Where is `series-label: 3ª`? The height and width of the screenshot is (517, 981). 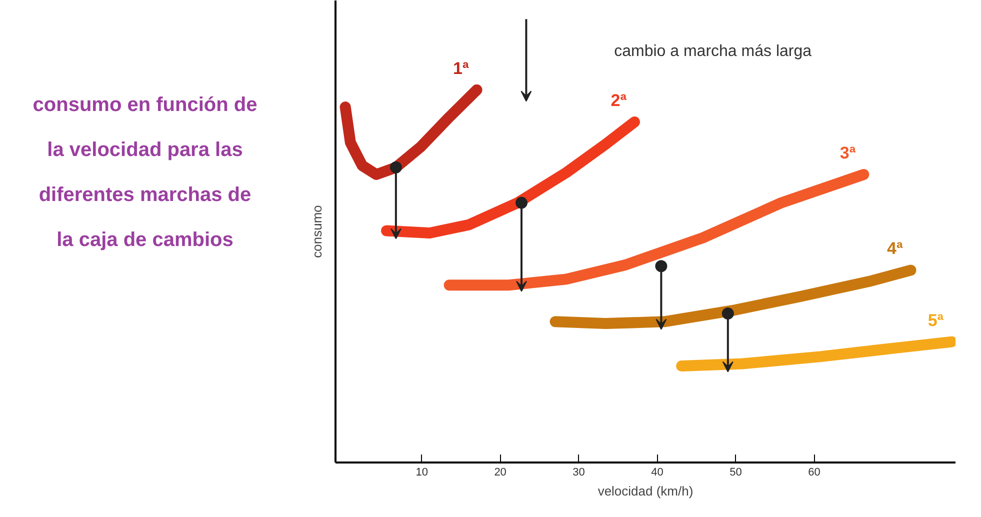
series-label: 3ª is located at coordinates (848, 152).